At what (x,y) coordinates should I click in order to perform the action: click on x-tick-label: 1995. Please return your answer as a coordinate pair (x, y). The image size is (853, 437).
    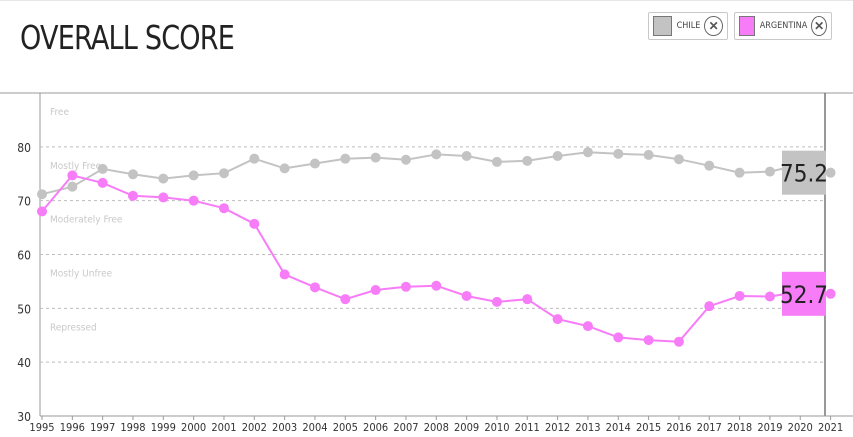
    Looking at the image, I should click on (41, 427).